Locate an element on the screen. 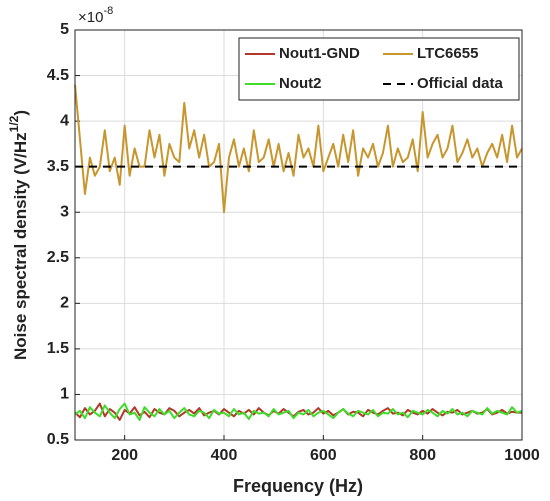 The height and width of the screenshot is (501, 550). y-tick-label: 2 is located at coordinates (64, 303).